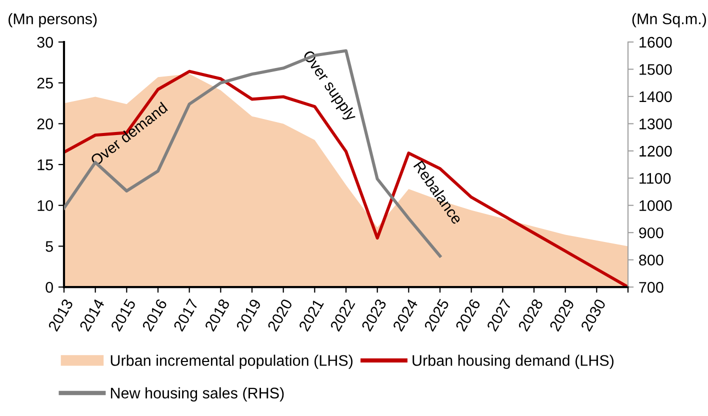  I want to click on y-tick-label: 25, so click(45, 83).